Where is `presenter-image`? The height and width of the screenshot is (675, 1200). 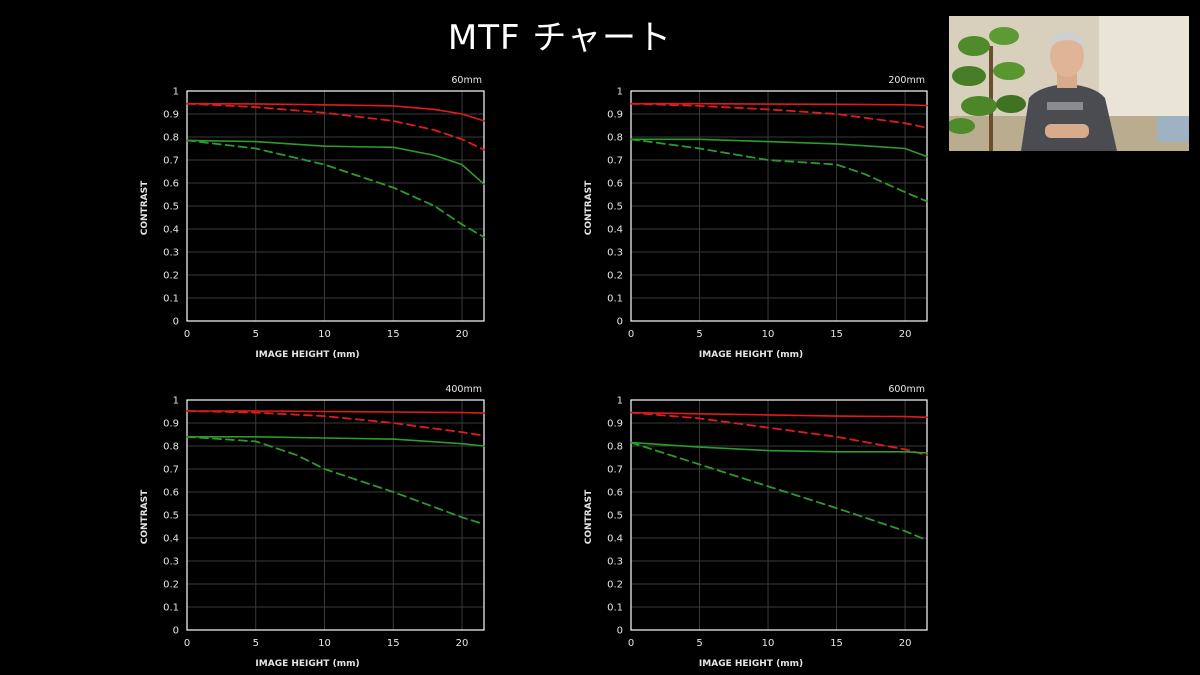
presenter-image is located at coordinates (1069, 83).